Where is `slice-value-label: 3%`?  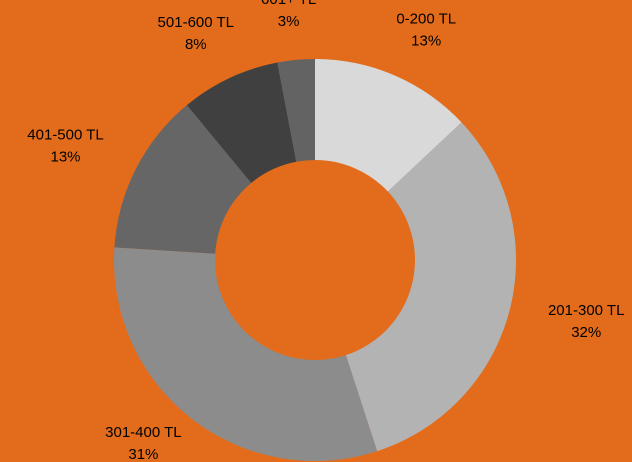
slice-value-label: 3% is located at coordinates (289, 21).